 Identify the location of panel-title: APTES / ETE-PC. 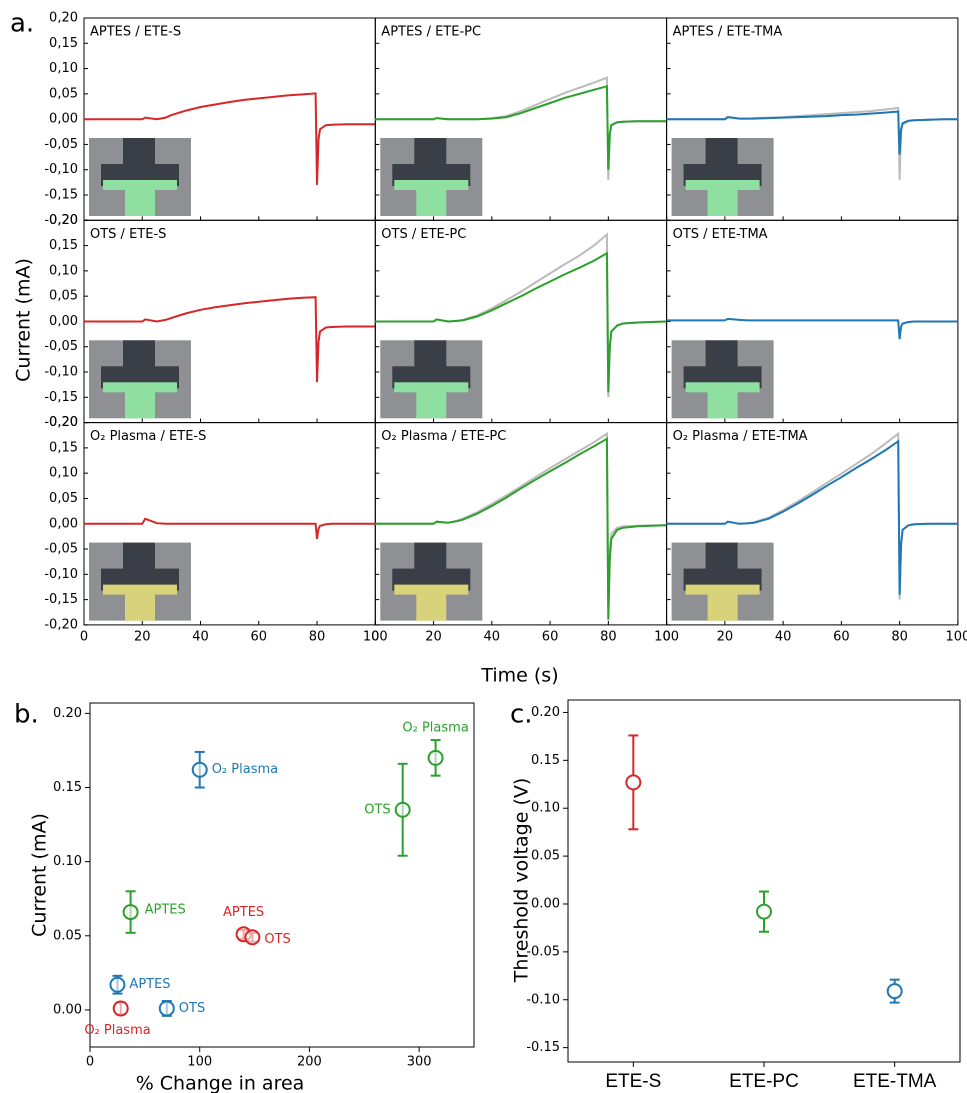
(431, 32).